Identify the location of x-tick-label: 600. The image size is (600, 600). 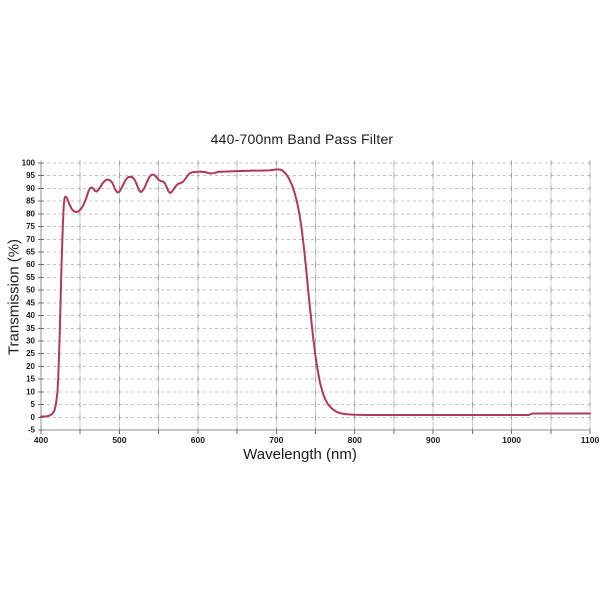
(198, 440).